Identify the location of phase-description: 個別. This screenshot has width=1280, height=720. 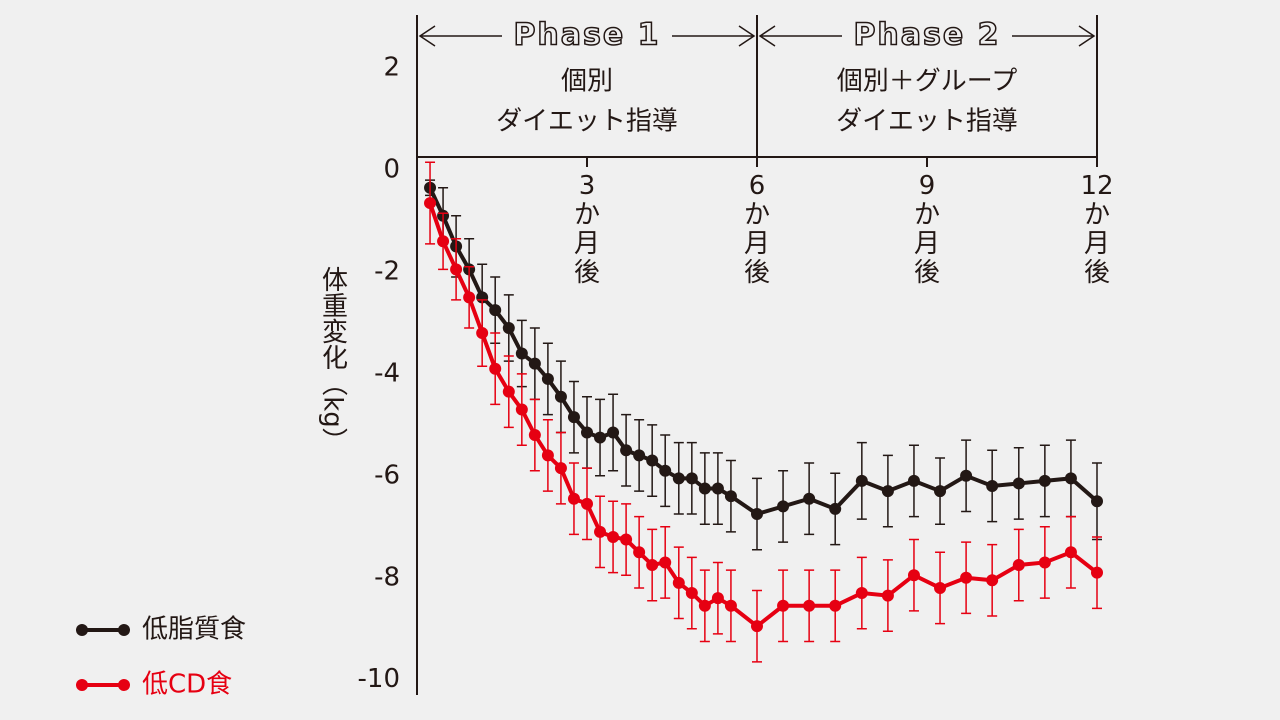
(587, 82).